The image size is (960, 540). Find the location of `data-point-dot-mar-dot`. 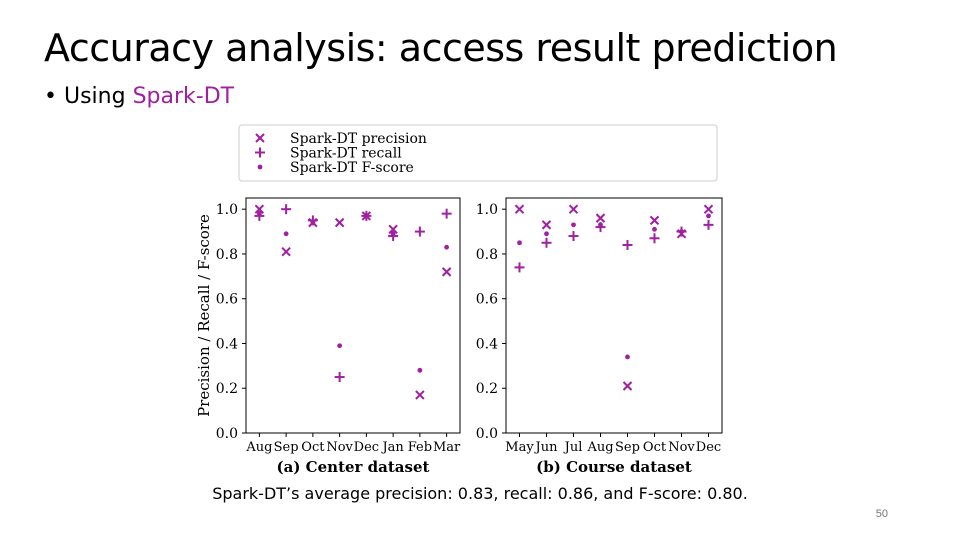

data-point-dot-mar-dot is located at coordinates (447, 247).